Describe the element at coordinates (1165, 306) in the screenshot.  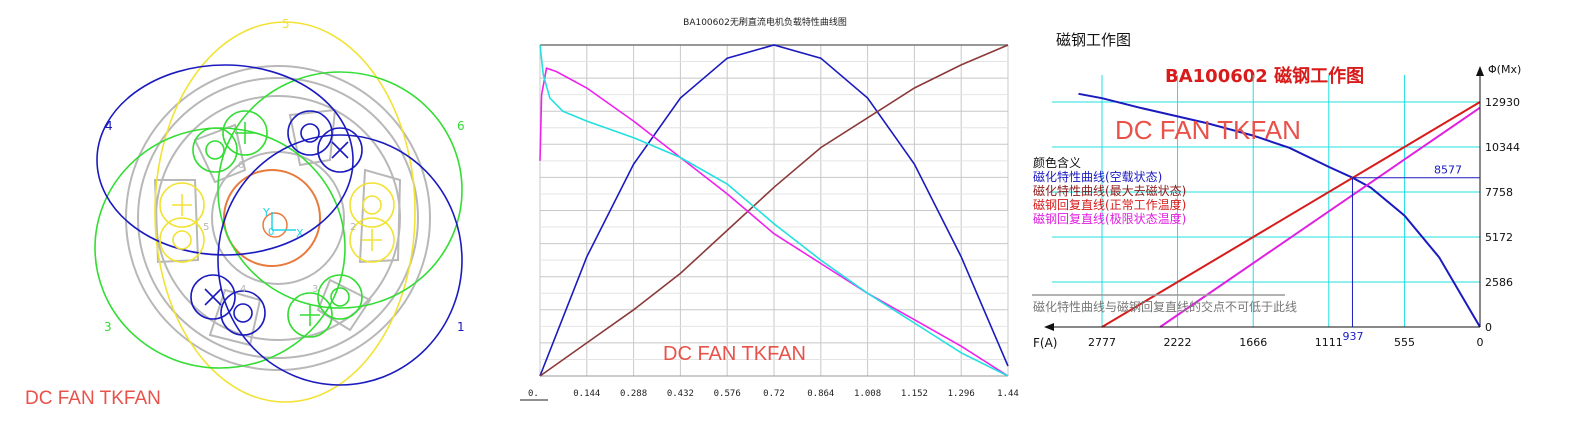
I see `limit-note: 磁化特性曲线与磁钢回复直线的交点不可低于此线` at that location.